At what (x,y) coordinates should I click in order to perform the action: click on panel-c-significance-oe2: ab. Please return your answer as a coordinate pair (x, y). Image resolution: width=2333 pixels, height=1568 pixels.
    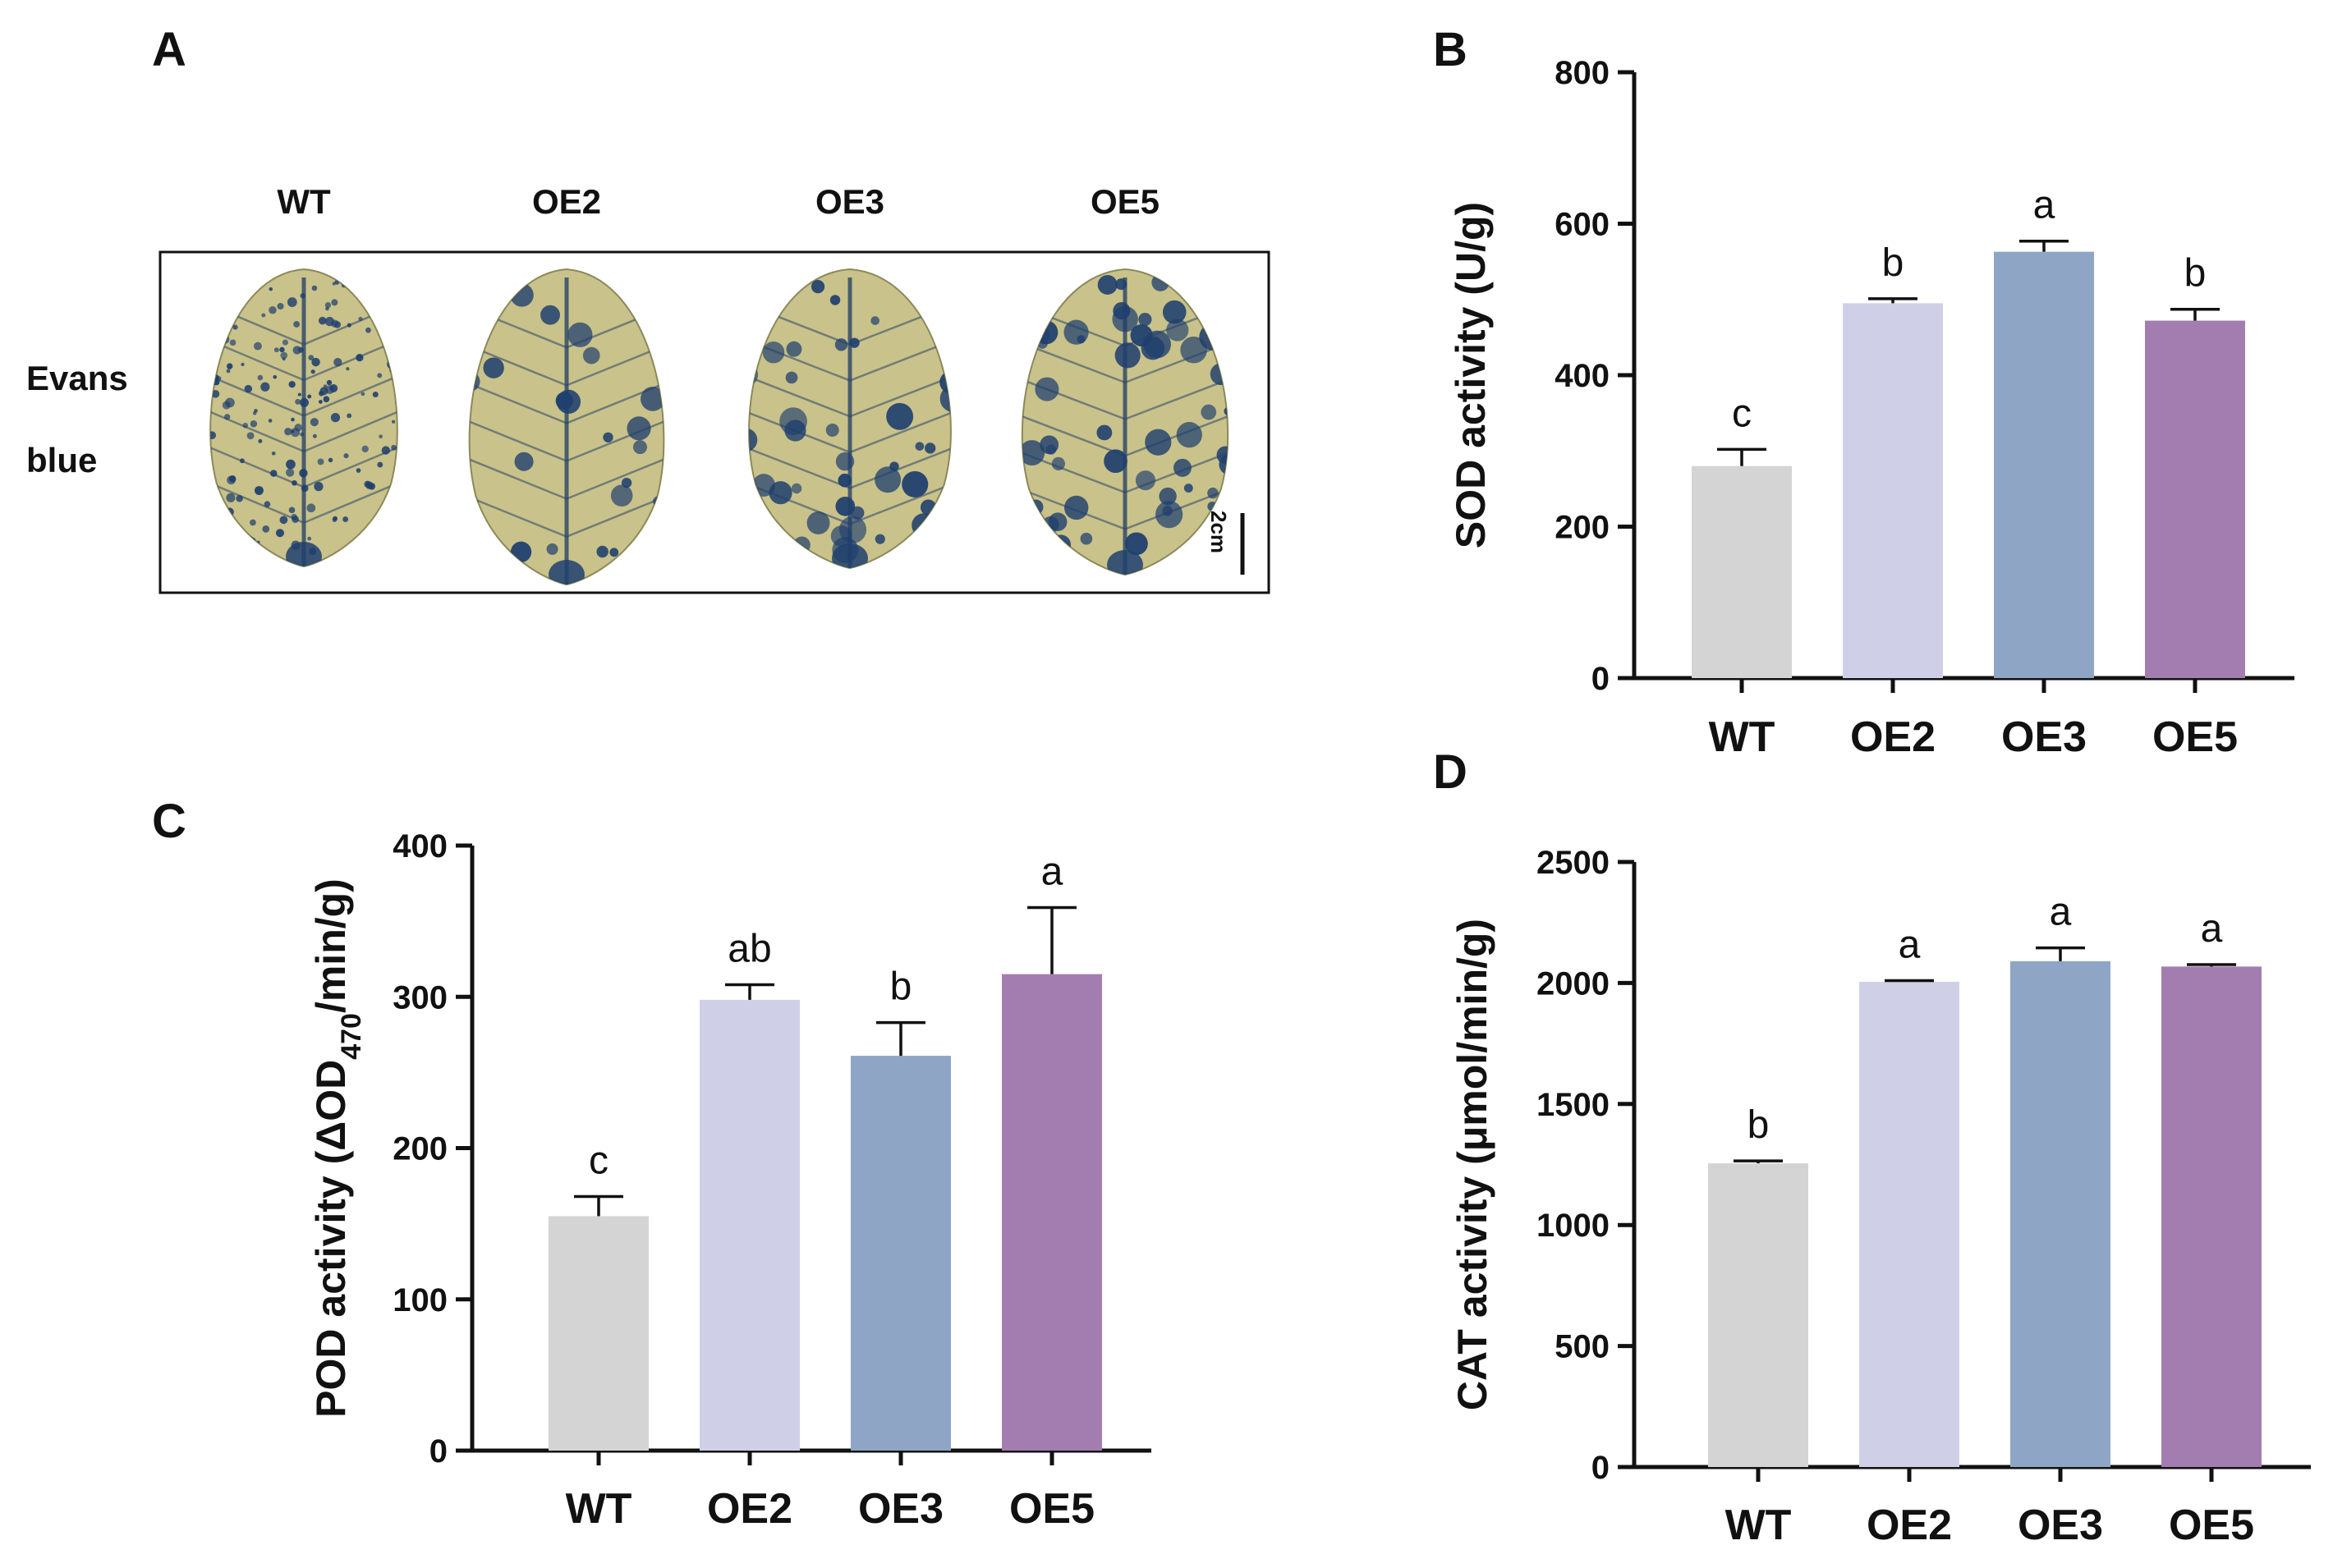
    Looking at the image, I should click on (749, 949).